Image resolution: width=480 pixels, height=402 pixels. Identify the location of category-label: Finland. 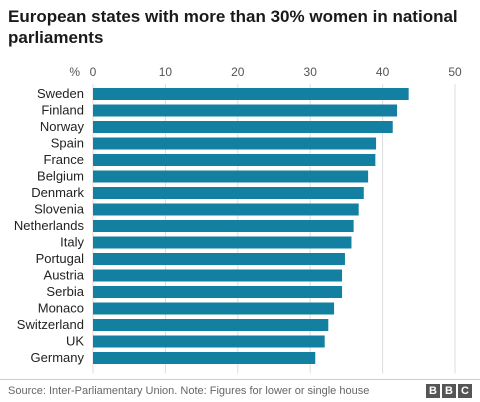
(62, 110).